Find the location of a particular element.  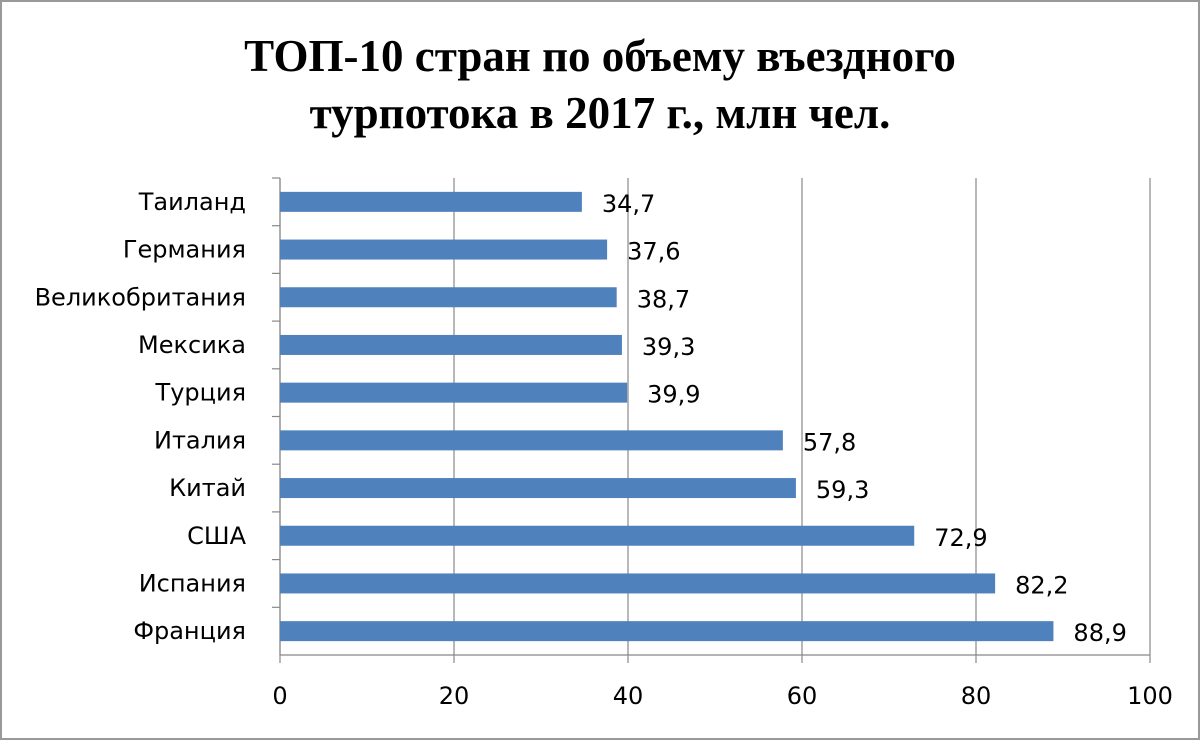

y-tick-label: Турция is located at coordinates (200, 393).